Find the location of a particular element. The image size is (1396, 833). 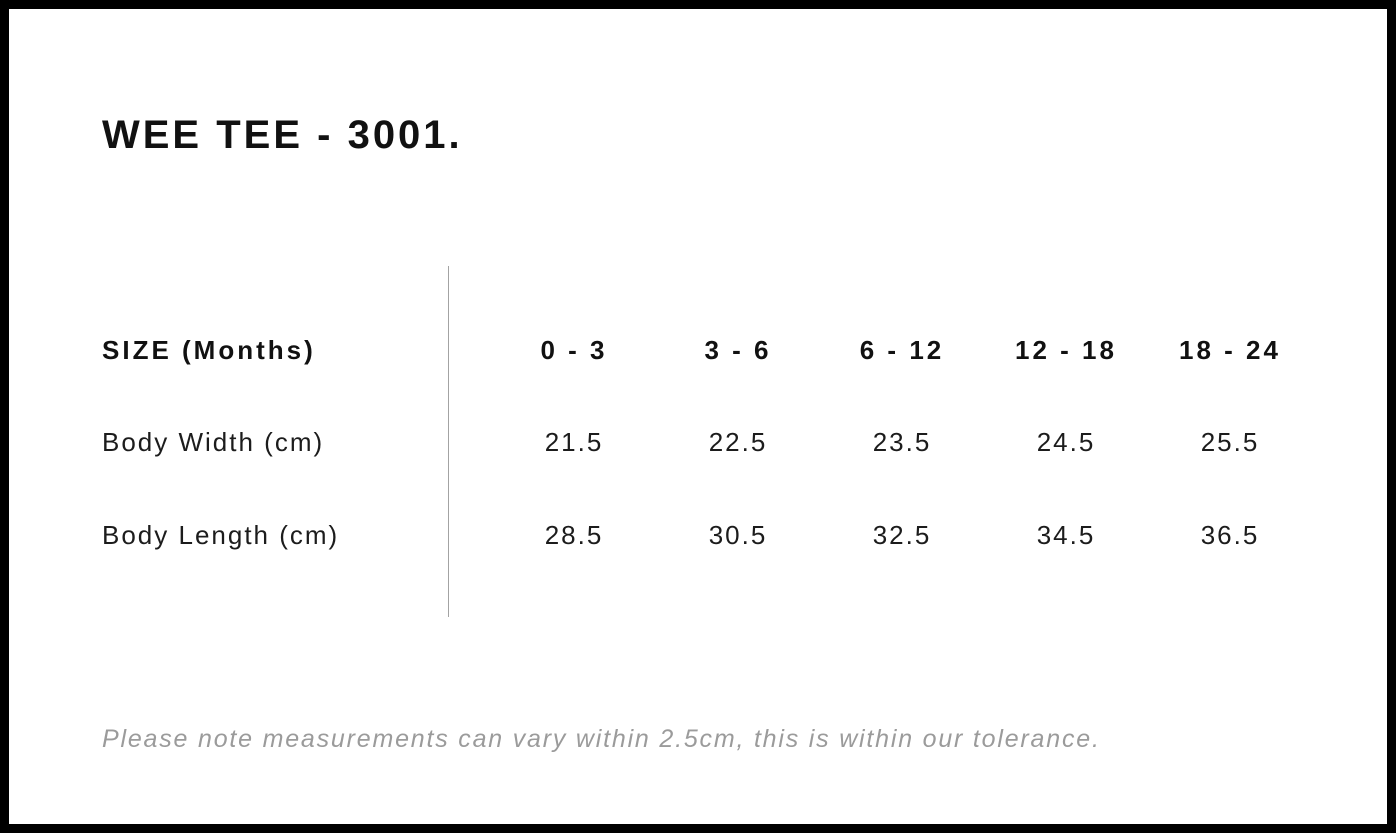

body-length-value: 30.5 is located at coordinates (738, 534).